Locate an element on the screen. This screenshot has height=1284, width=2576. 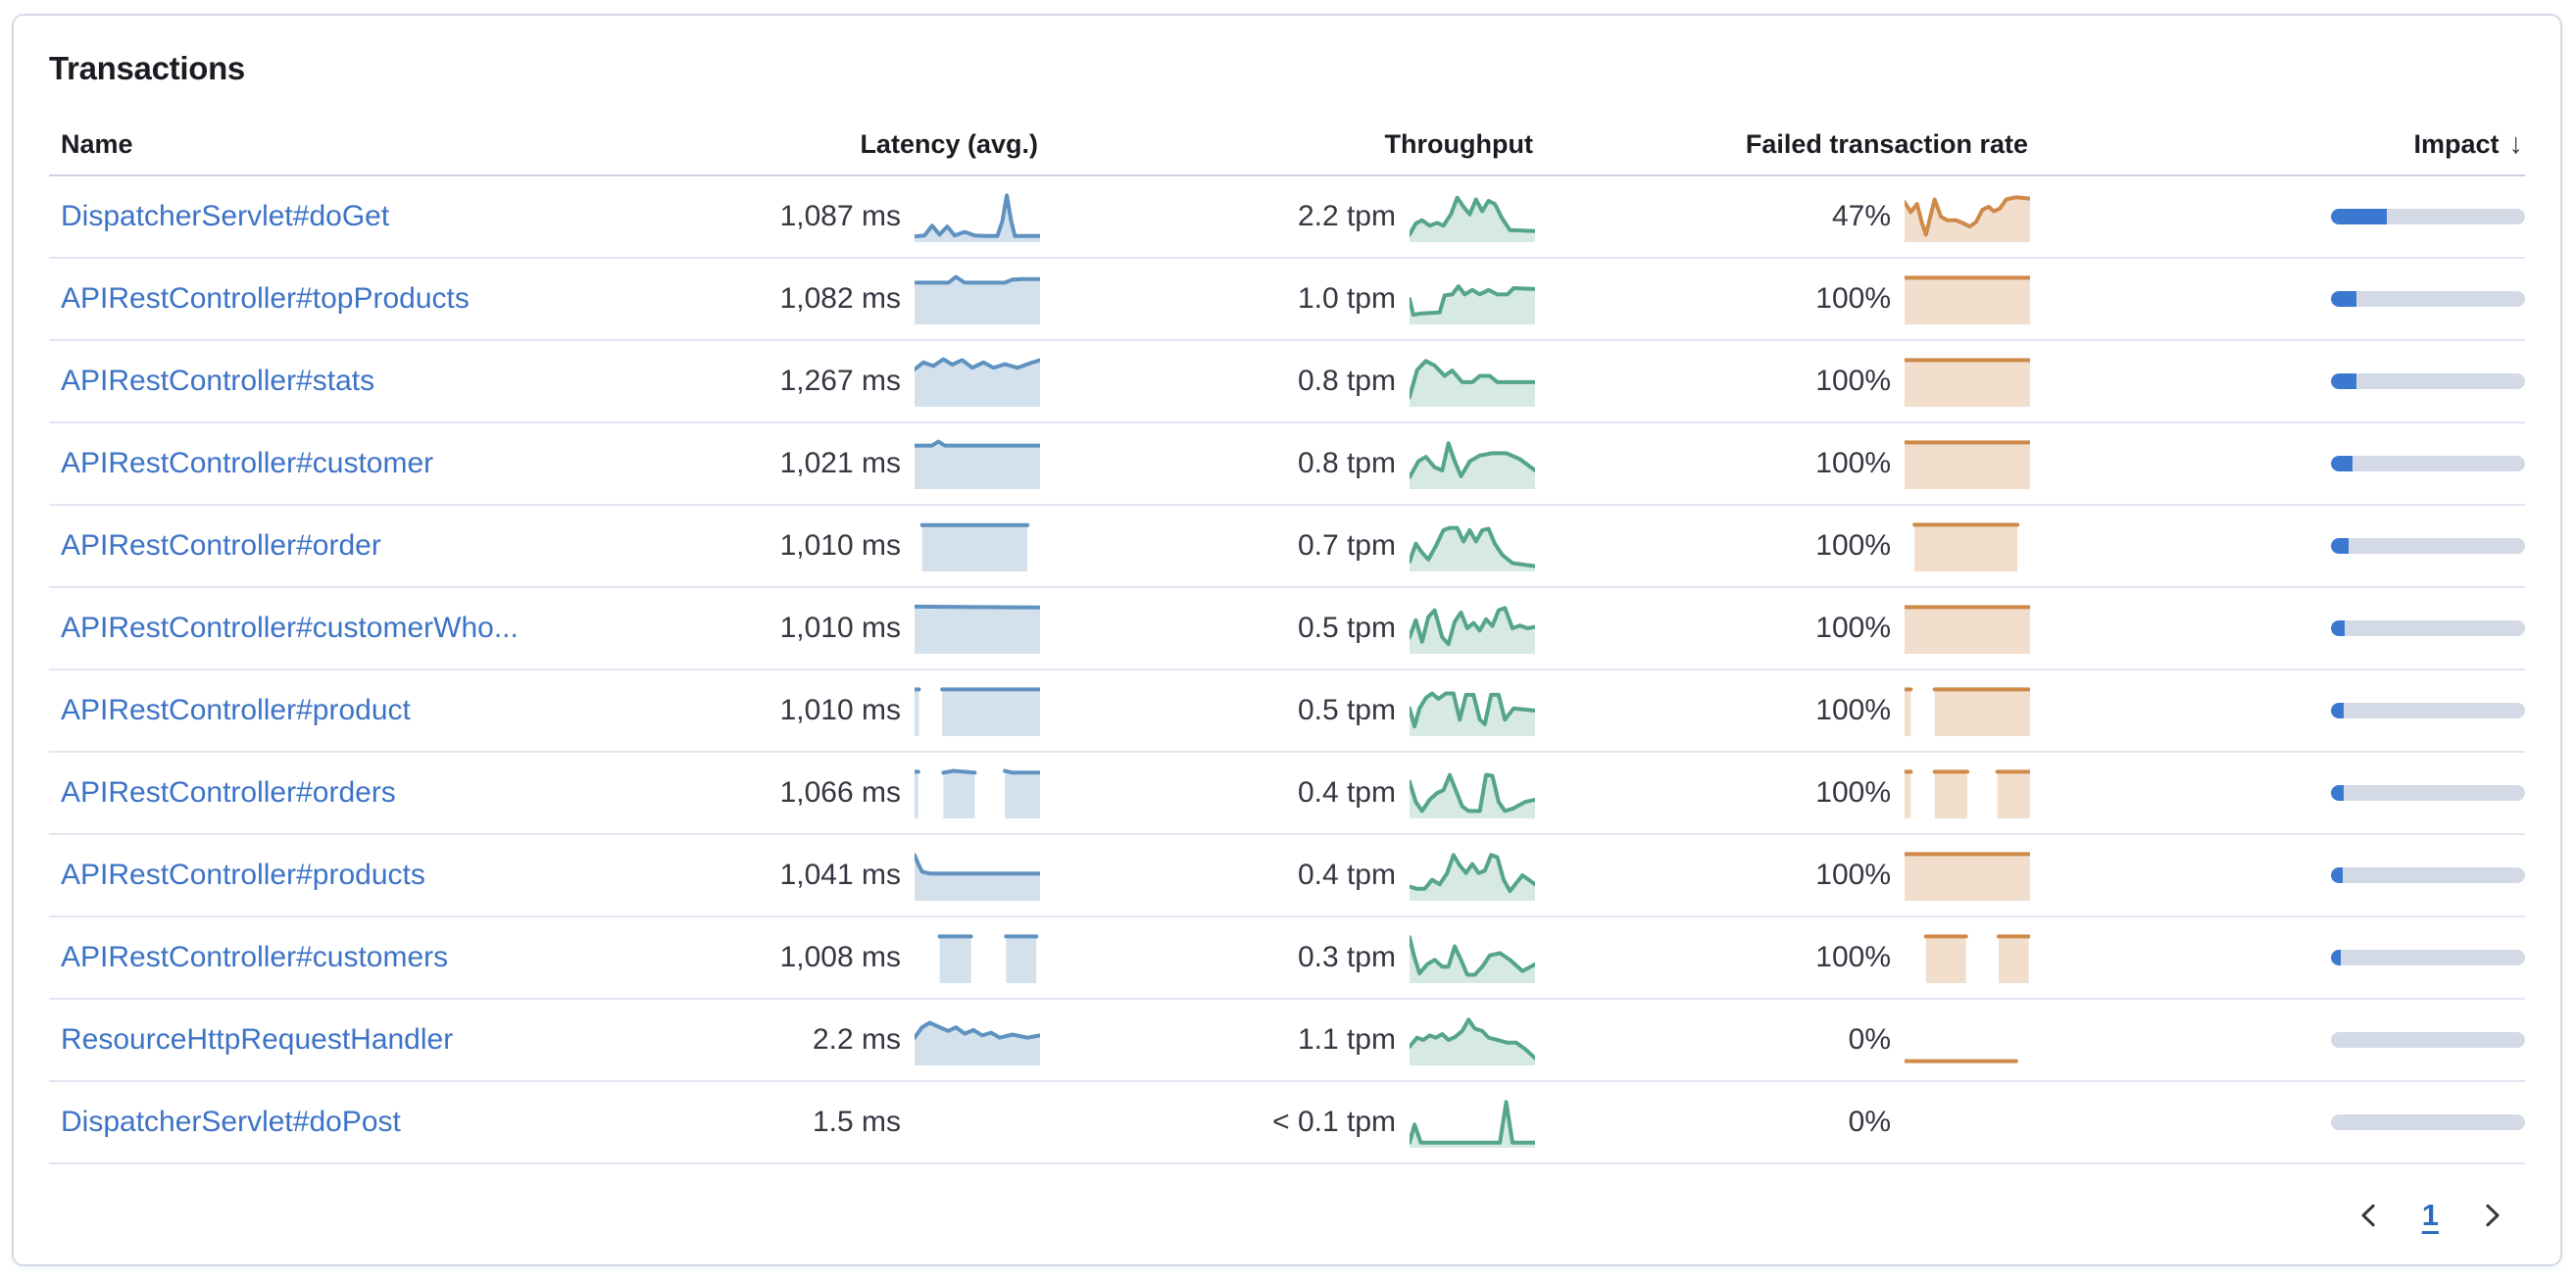
throughput-value: 0.4 tpm is located at coordinates (1346, 792).